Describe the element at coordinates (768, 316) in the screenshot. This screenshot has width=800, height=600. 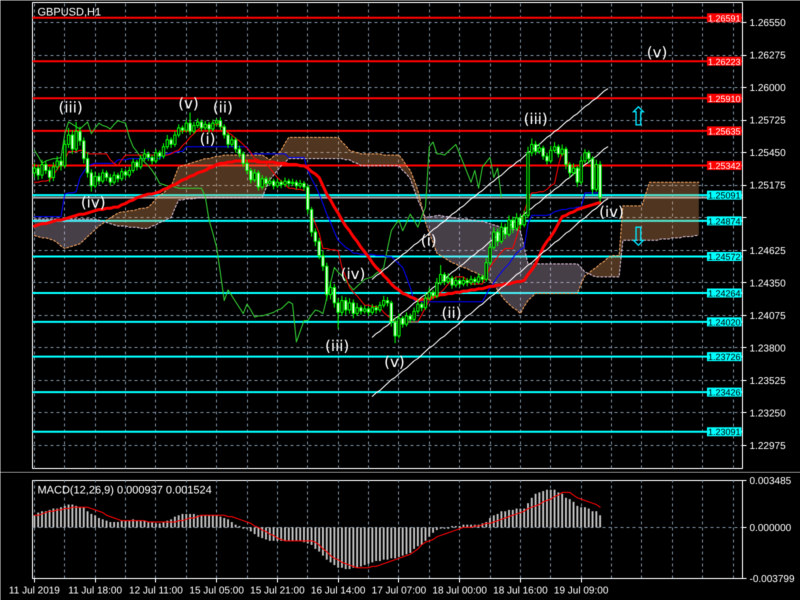
I see `y-tick-label: 1.24075` at that location.